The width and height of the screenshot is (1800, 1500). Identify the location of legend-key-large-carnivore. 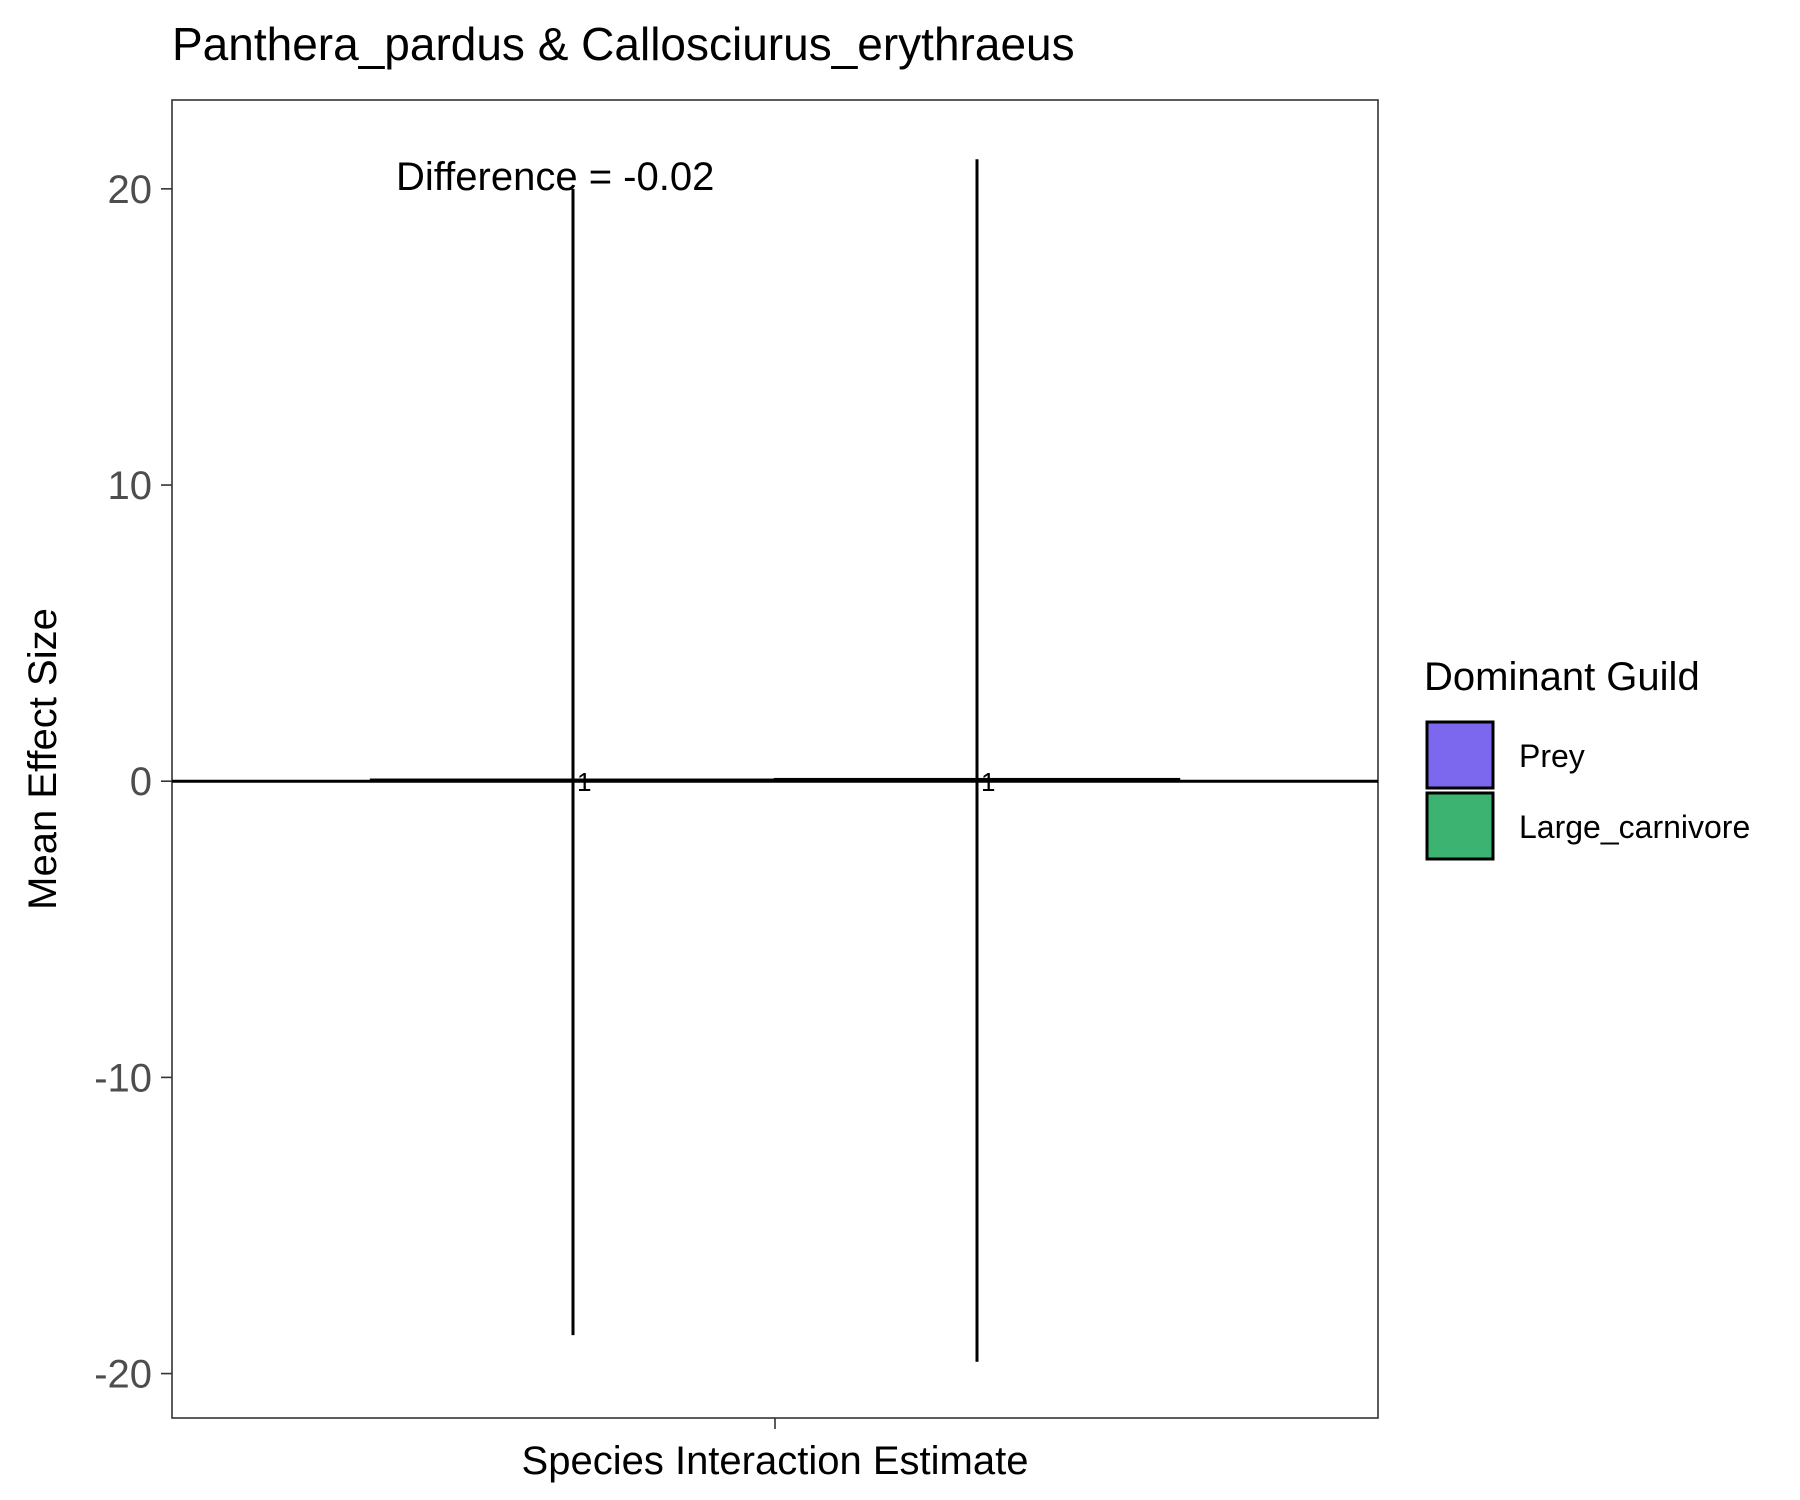
(1460, 826).